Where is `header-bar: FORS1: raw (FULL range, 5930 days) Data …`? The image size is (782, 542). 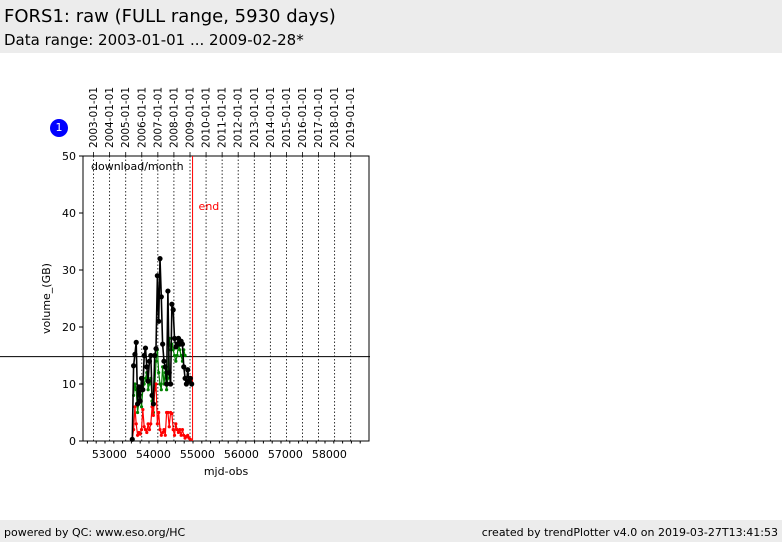
header-bar: FORS1: raw (FULL range, 5930 days) Data … is located at coordinates (391, 26).